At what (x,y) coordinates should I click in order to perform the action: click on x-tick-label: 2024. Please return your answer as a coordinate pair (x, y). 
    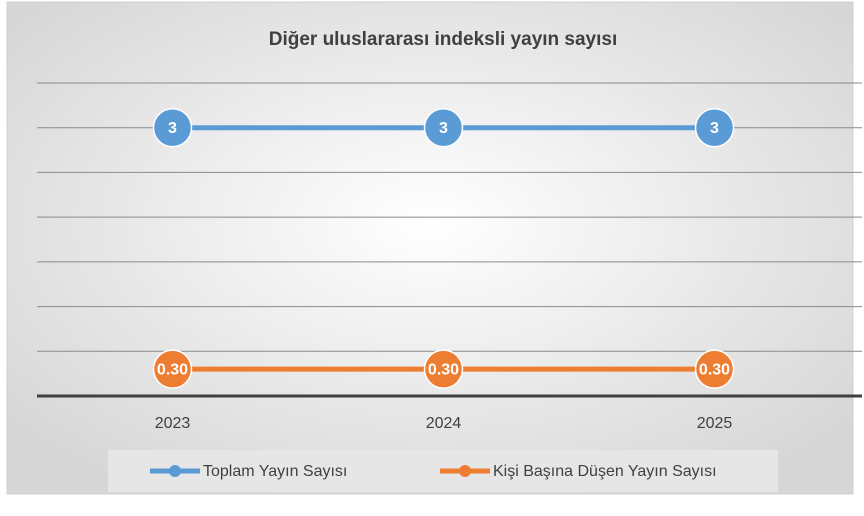
    Looking at the image, I should click on (444, 423).